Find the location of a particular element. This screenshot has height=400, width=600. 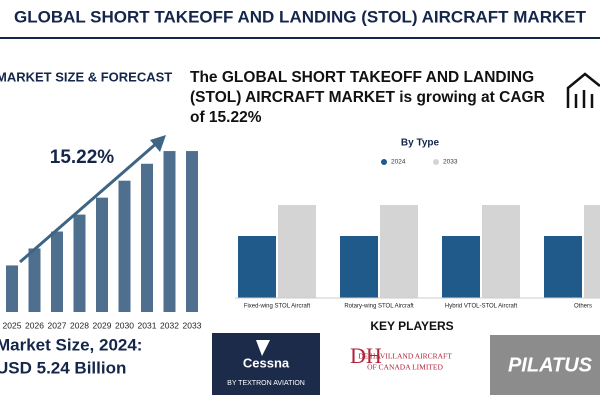

key-players-title: KEY PLAYERS is located at coordinates (411, 326).